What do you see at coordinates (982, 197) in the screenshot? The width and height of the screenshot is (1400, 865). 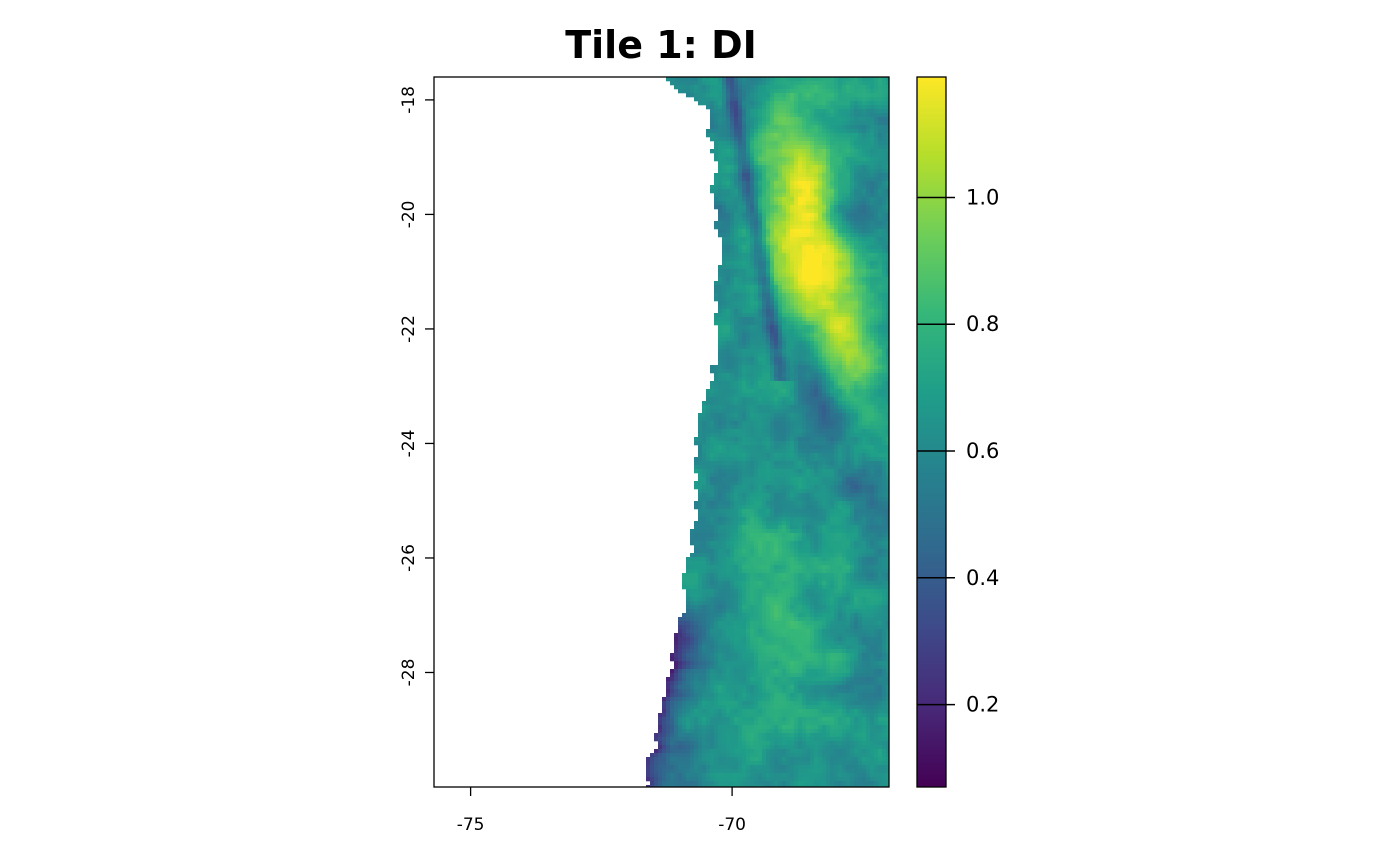 I see `colorbar-tick-label: 1.0` at bounding box center [982, 197].